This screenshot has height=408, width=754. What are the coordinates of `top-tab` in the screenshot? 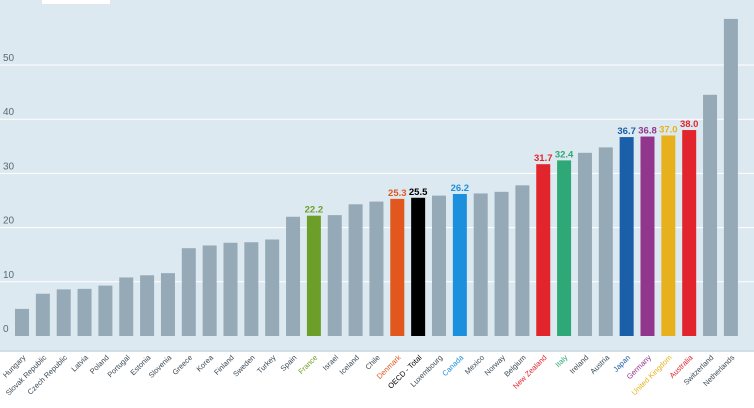 It's located at (76, 2).